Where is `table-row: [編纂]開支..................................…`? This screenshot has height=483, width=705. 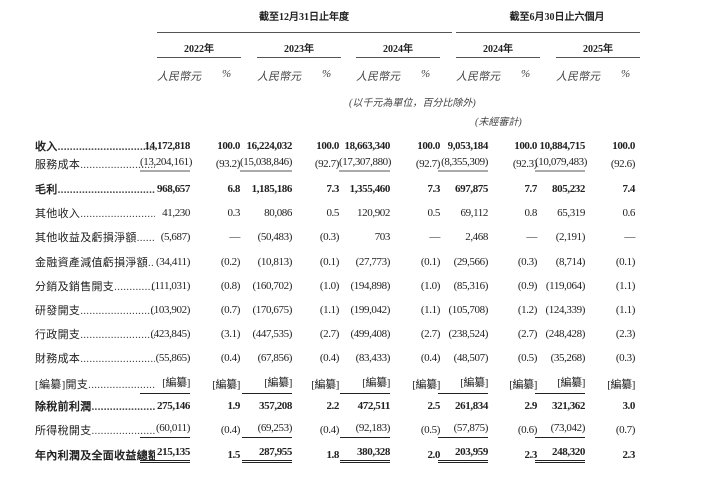
table-row: [編纂]開支..................................… is located at coordinates (352, 384).